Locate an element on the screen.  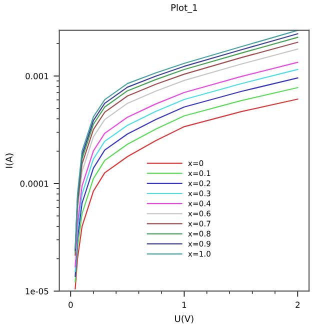
x-tick-label: 1 is located at coordinates (184, 305).